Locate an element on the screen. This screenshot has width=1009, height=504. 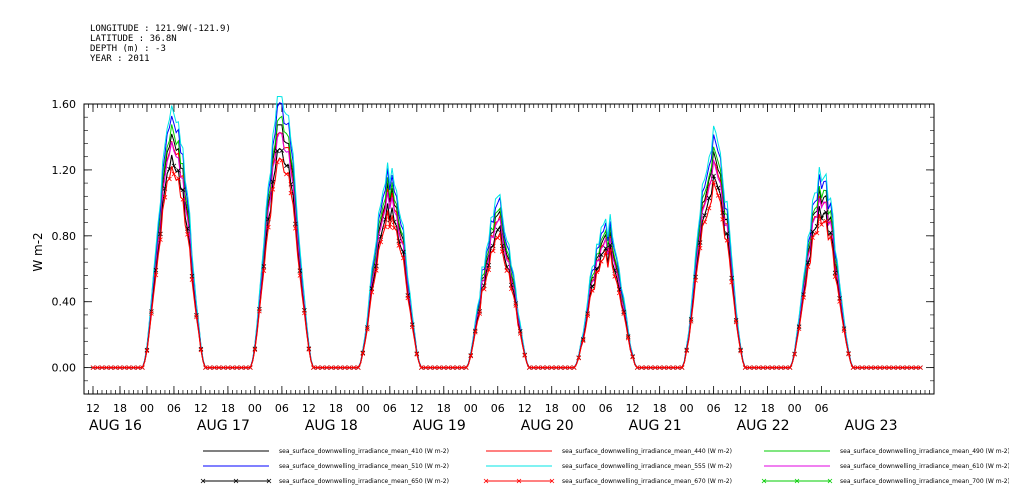
x-tick-label: 18 is located at coordinates (444, 408).